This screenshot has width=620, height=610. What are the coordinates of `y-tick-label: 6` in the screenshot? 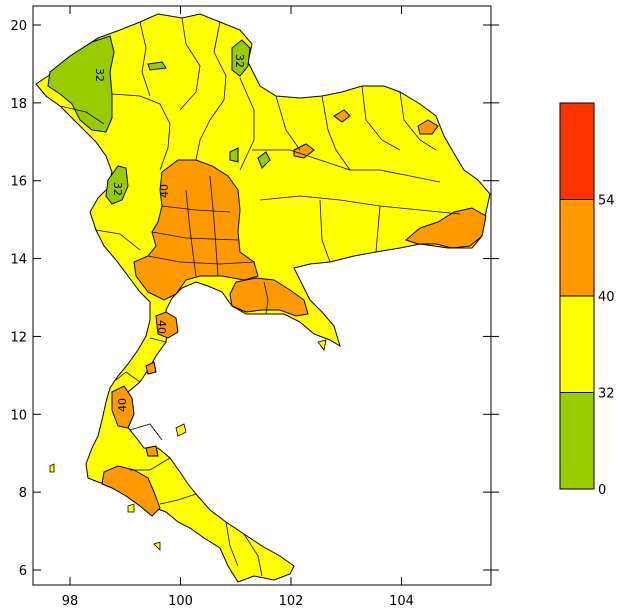 It's located at (23, 571).